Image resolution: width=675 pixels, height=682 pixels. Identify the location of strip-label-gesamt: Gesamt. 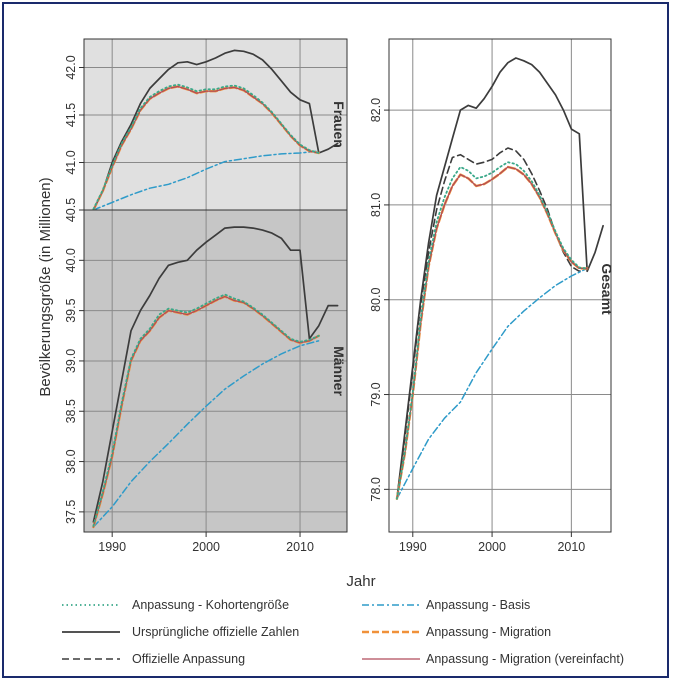
(607, 289).